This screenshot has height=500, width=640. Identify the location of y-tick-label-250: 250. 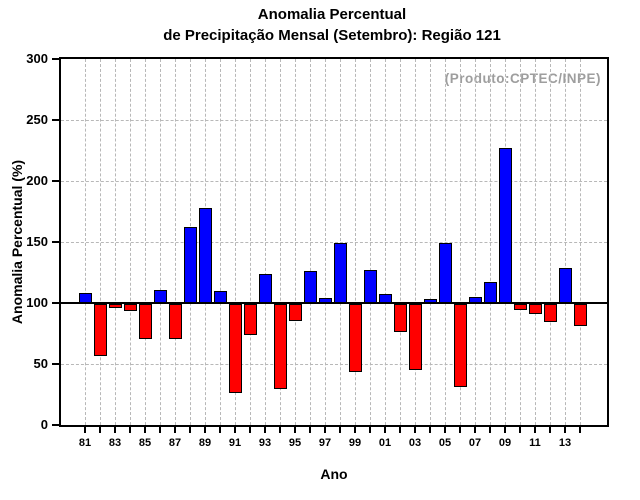
(37, 119).